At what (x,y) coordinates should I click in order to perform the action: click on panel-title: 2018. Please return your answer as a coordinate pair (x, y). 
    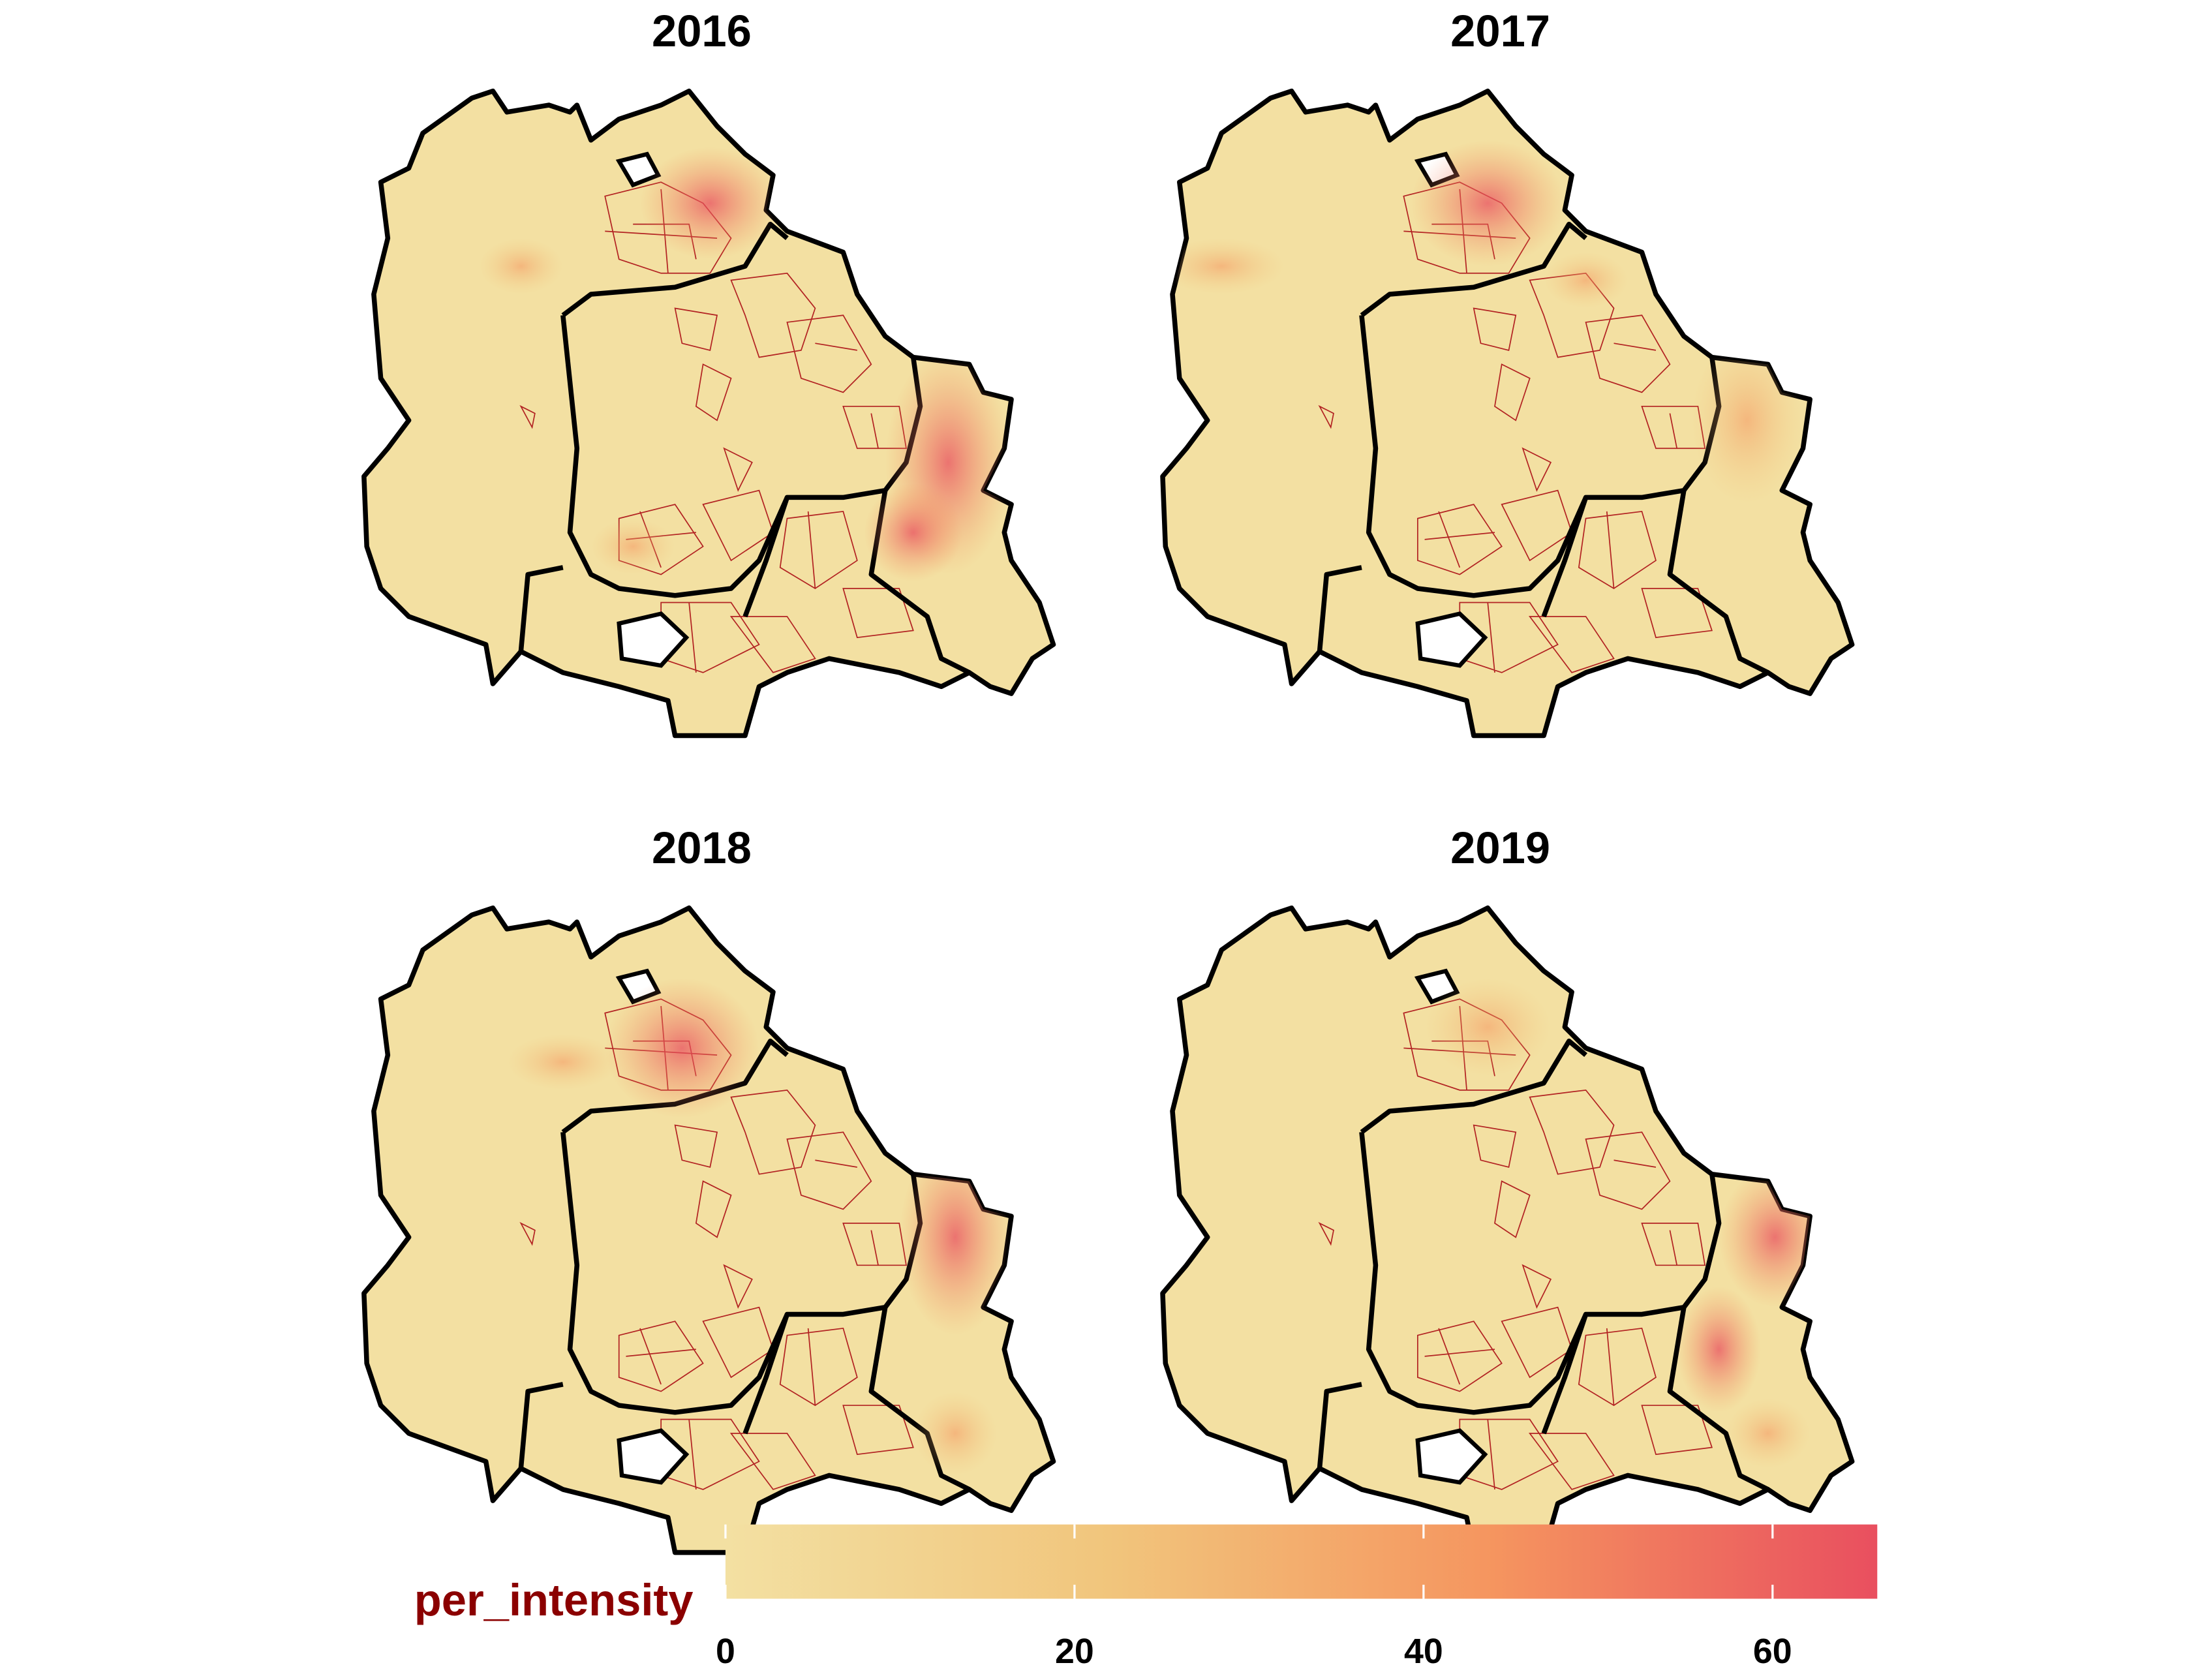
    Looking at the image, I should click on (702, 848).